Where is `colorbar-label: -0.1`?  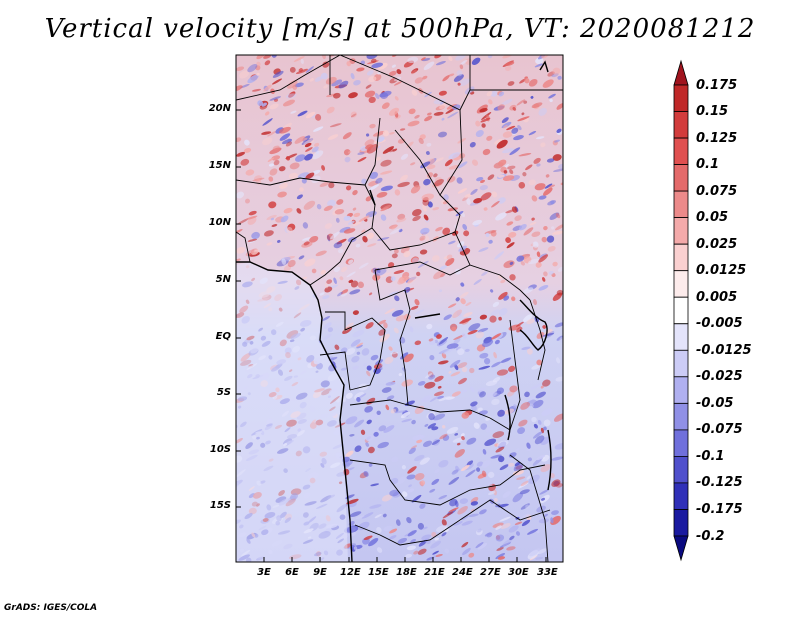
colorbar-label: -0.1 is located at coordinates (710, 456).